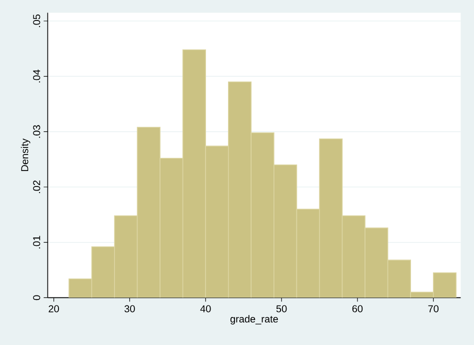 The image size is (474, 345). What do you see at coordinates (36, 297) in the screenshot?
I see `y-tick-label: 0` at bounding box center [36, 297].